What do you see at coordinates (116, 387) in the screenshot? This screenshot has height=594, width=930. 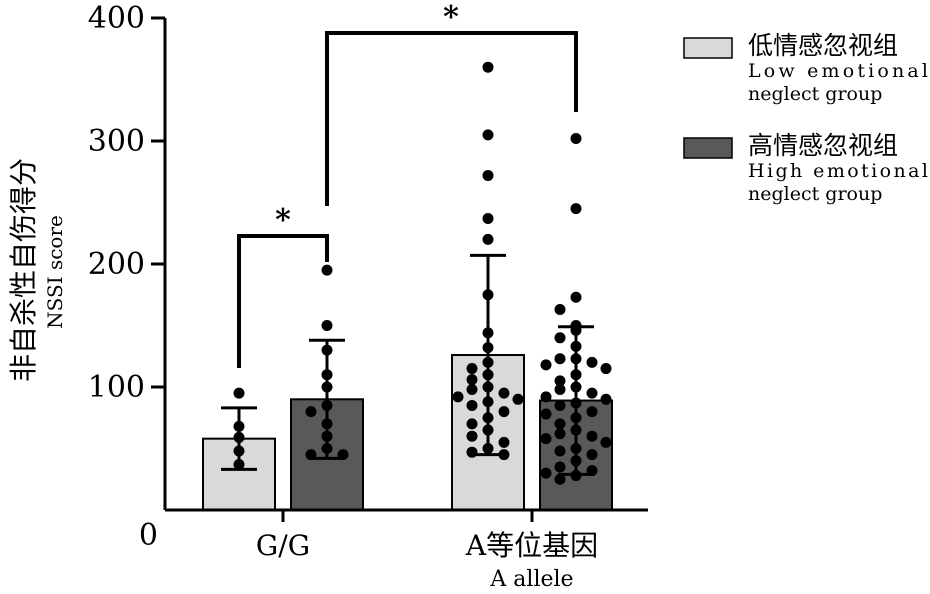 I see `y-tick-label: 100` at bounding box center [116, 387].